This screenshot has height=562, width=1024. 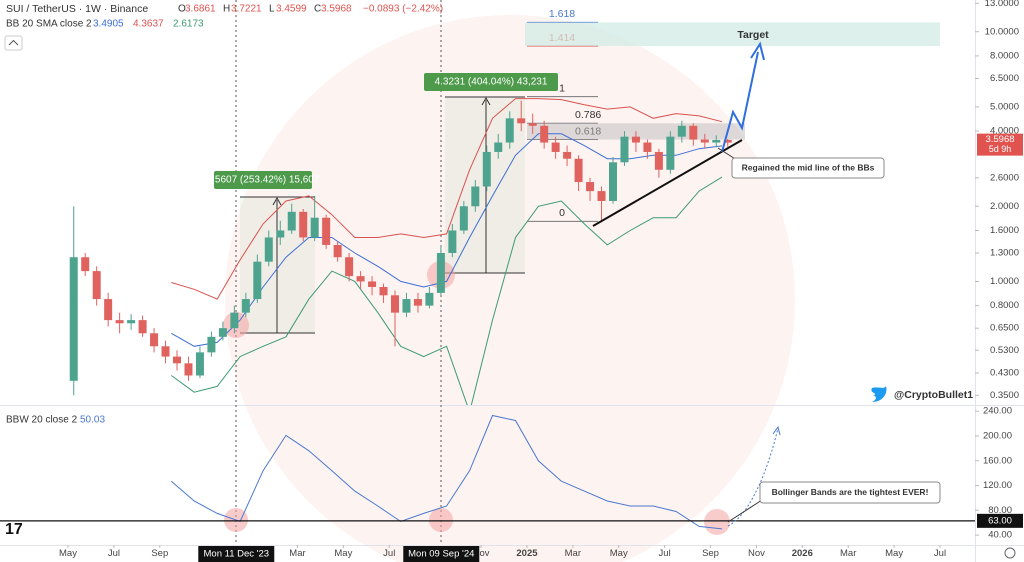 What do you see at coordinates (1004, 281) in the screenshot?
I see `y-tick-label: 1.0000` at bounding box center [1004, 281].